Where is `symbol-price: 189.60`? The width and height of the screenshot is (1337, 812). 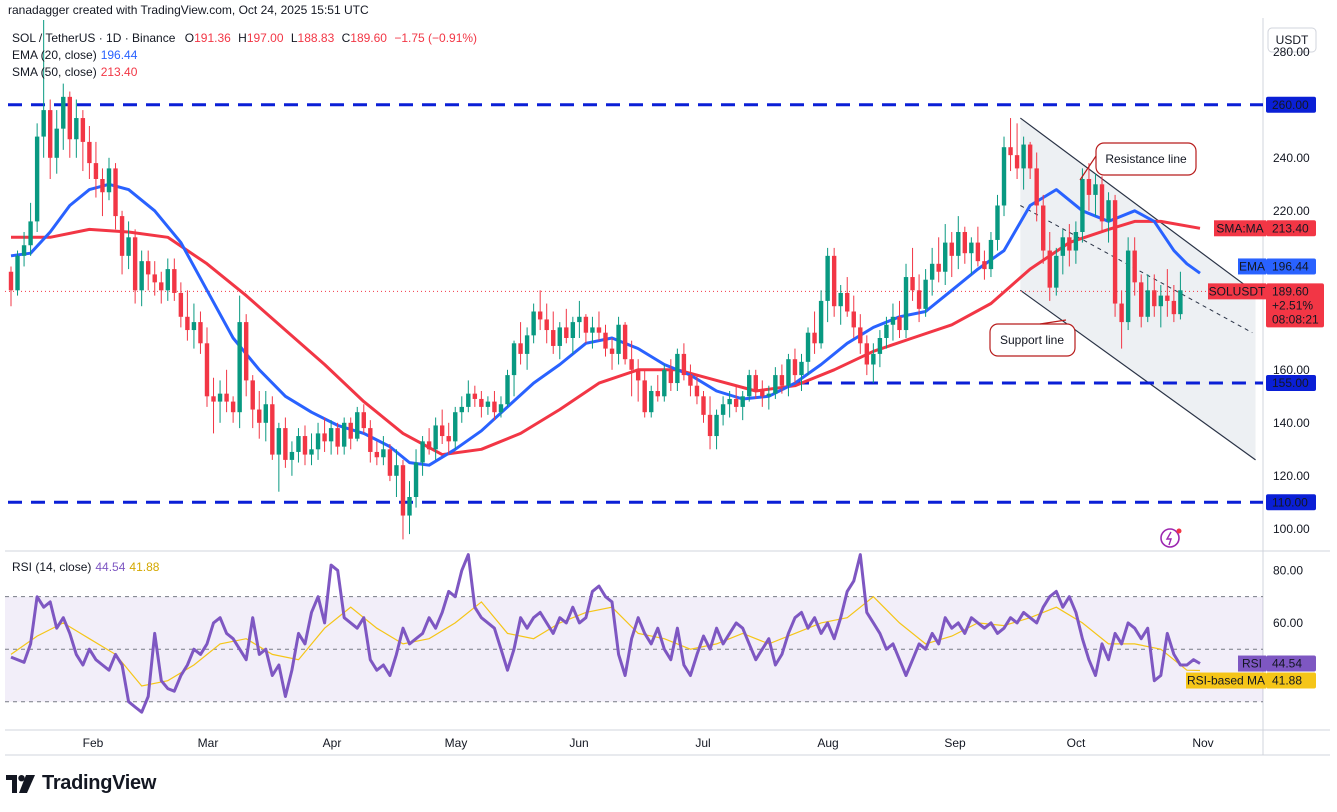 symbol-price: 189.60 is located at coordinates (1290, 291).